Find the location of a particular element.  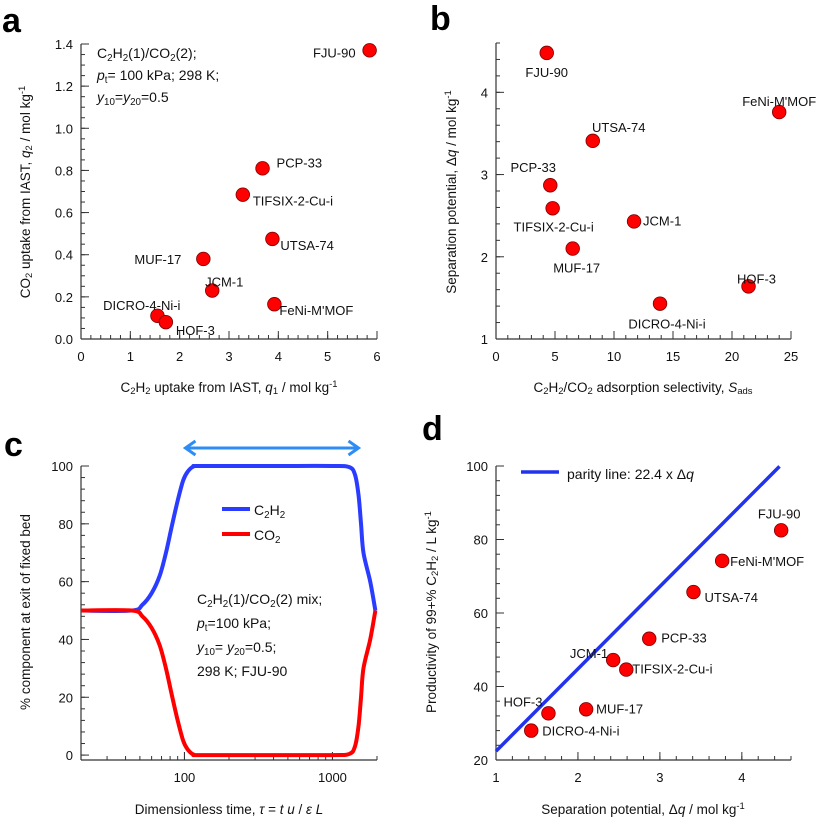

conditions-annotation: C2H2(1)/CO2(2); is located at coordinates (147, 54).